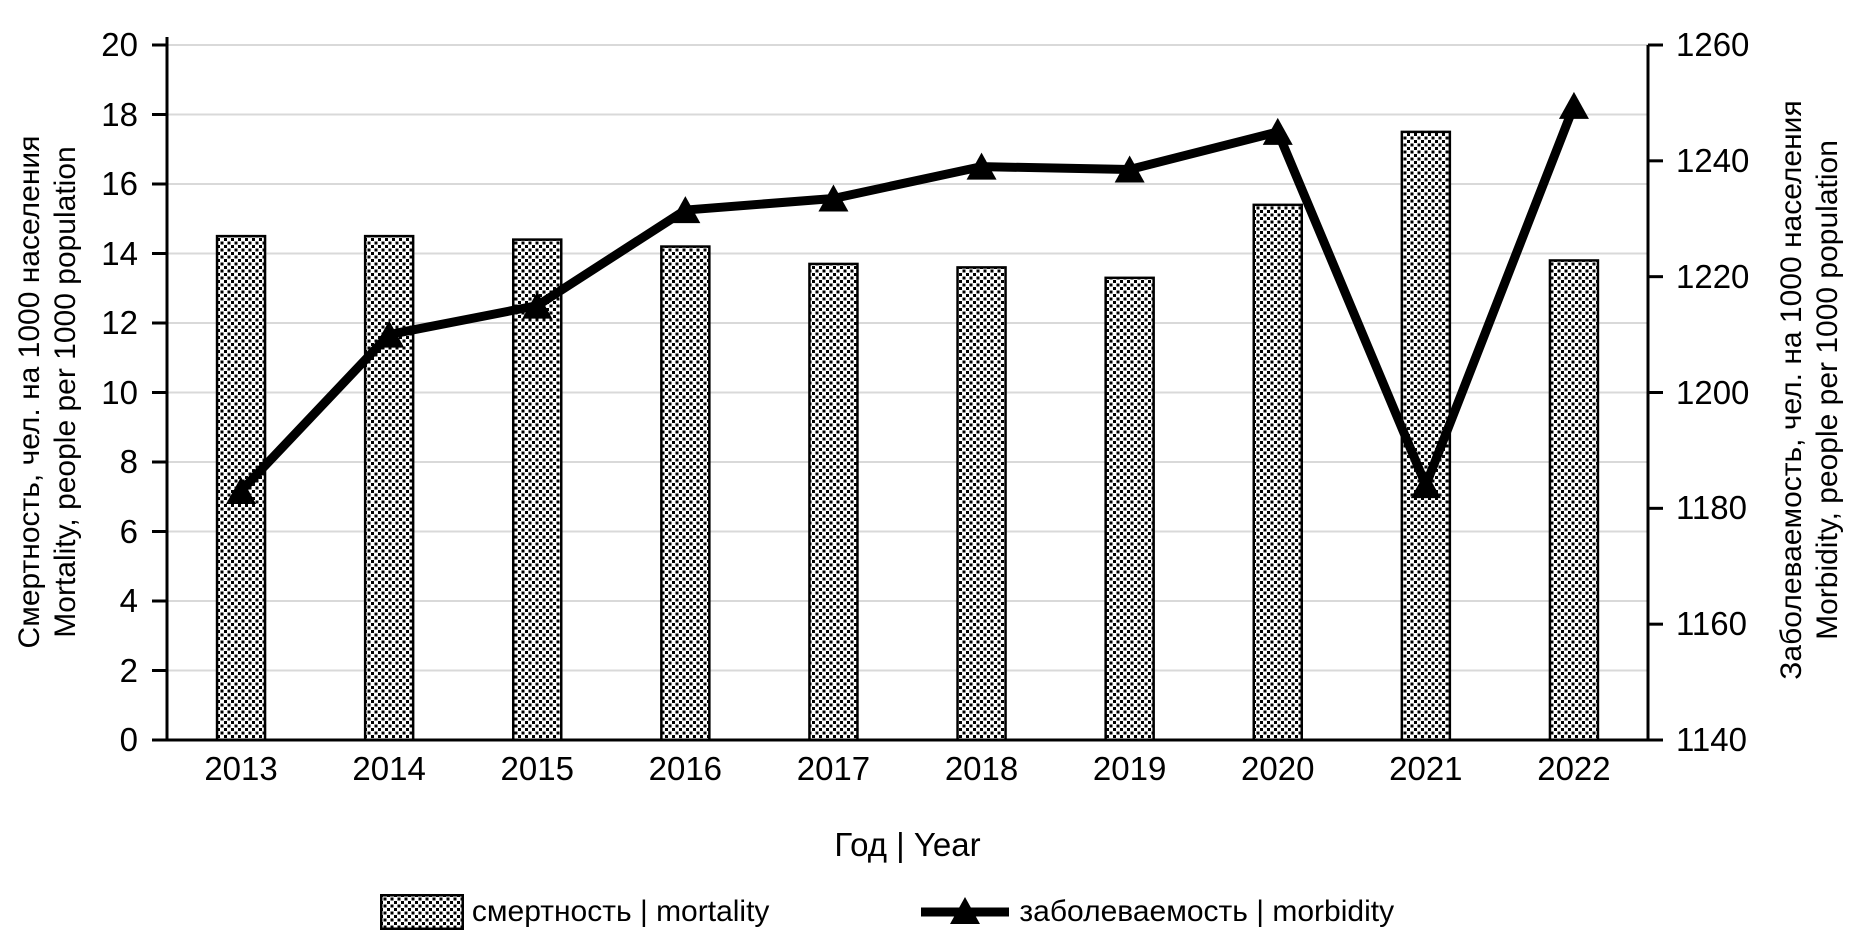 This screenshot has height=944, width=1854. What do you see at coordinates (128, 461) in the screenshot?
I see `left-tick-label-8: 8` at bounding box center [128, 461].